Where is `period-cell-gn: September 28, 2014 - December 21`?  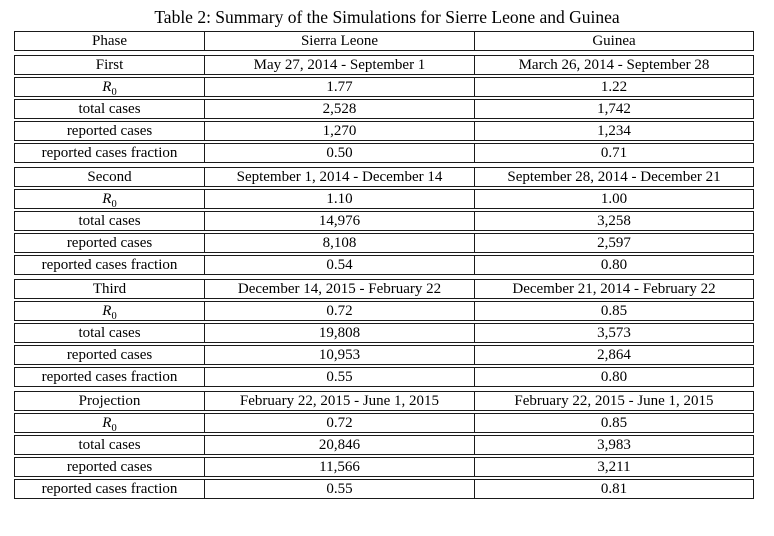 period-cell-gn: September 28, 2014 - December 21 is located at coordinates (614, 177).